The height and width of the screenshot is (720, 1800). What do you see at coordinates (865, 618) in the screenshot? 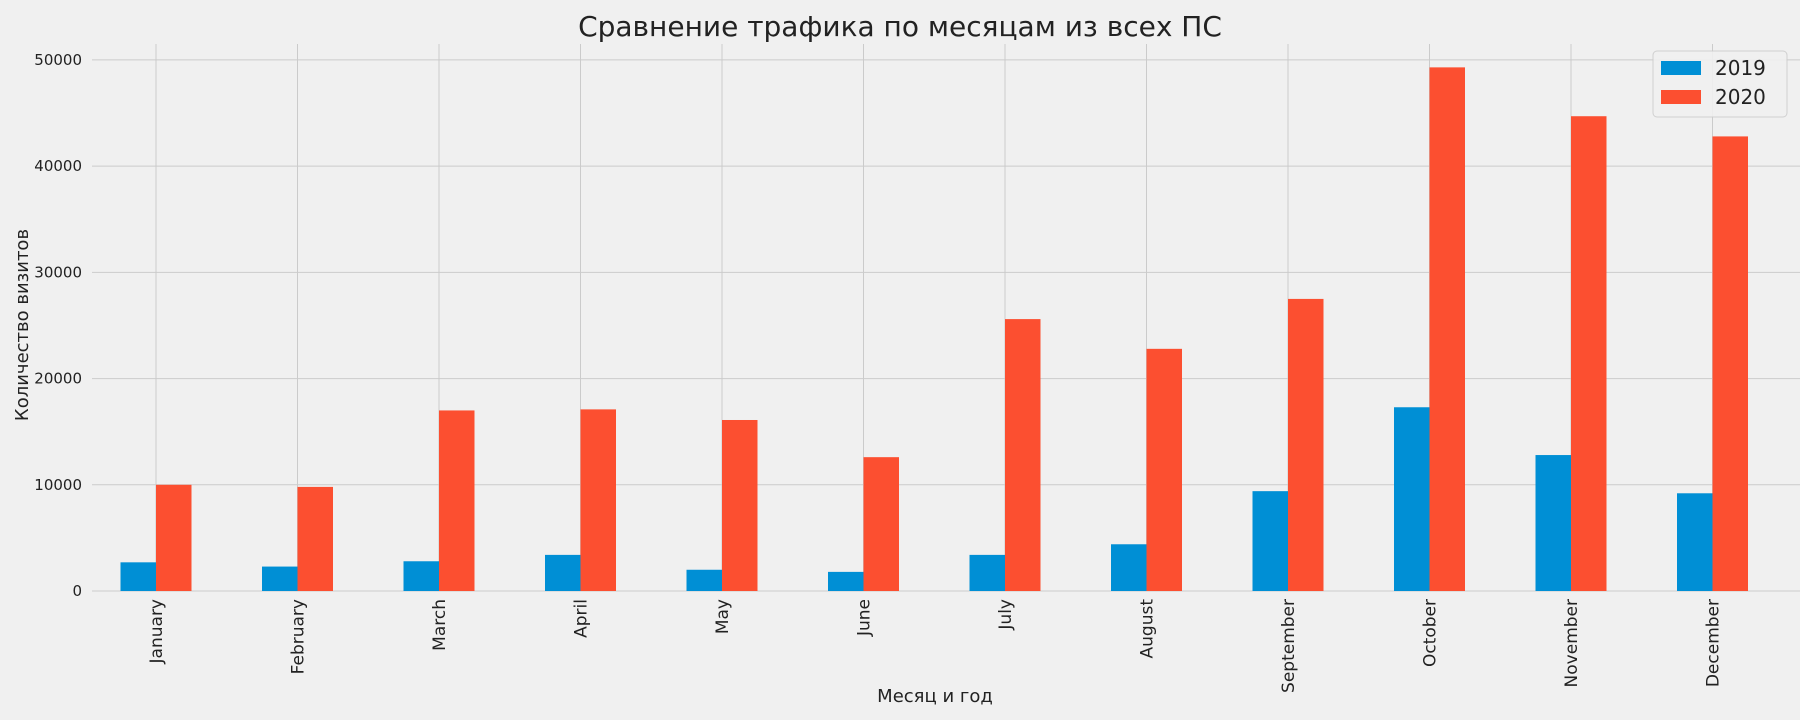
I see `x-tick-label: June` at bounding box center [865, 618].